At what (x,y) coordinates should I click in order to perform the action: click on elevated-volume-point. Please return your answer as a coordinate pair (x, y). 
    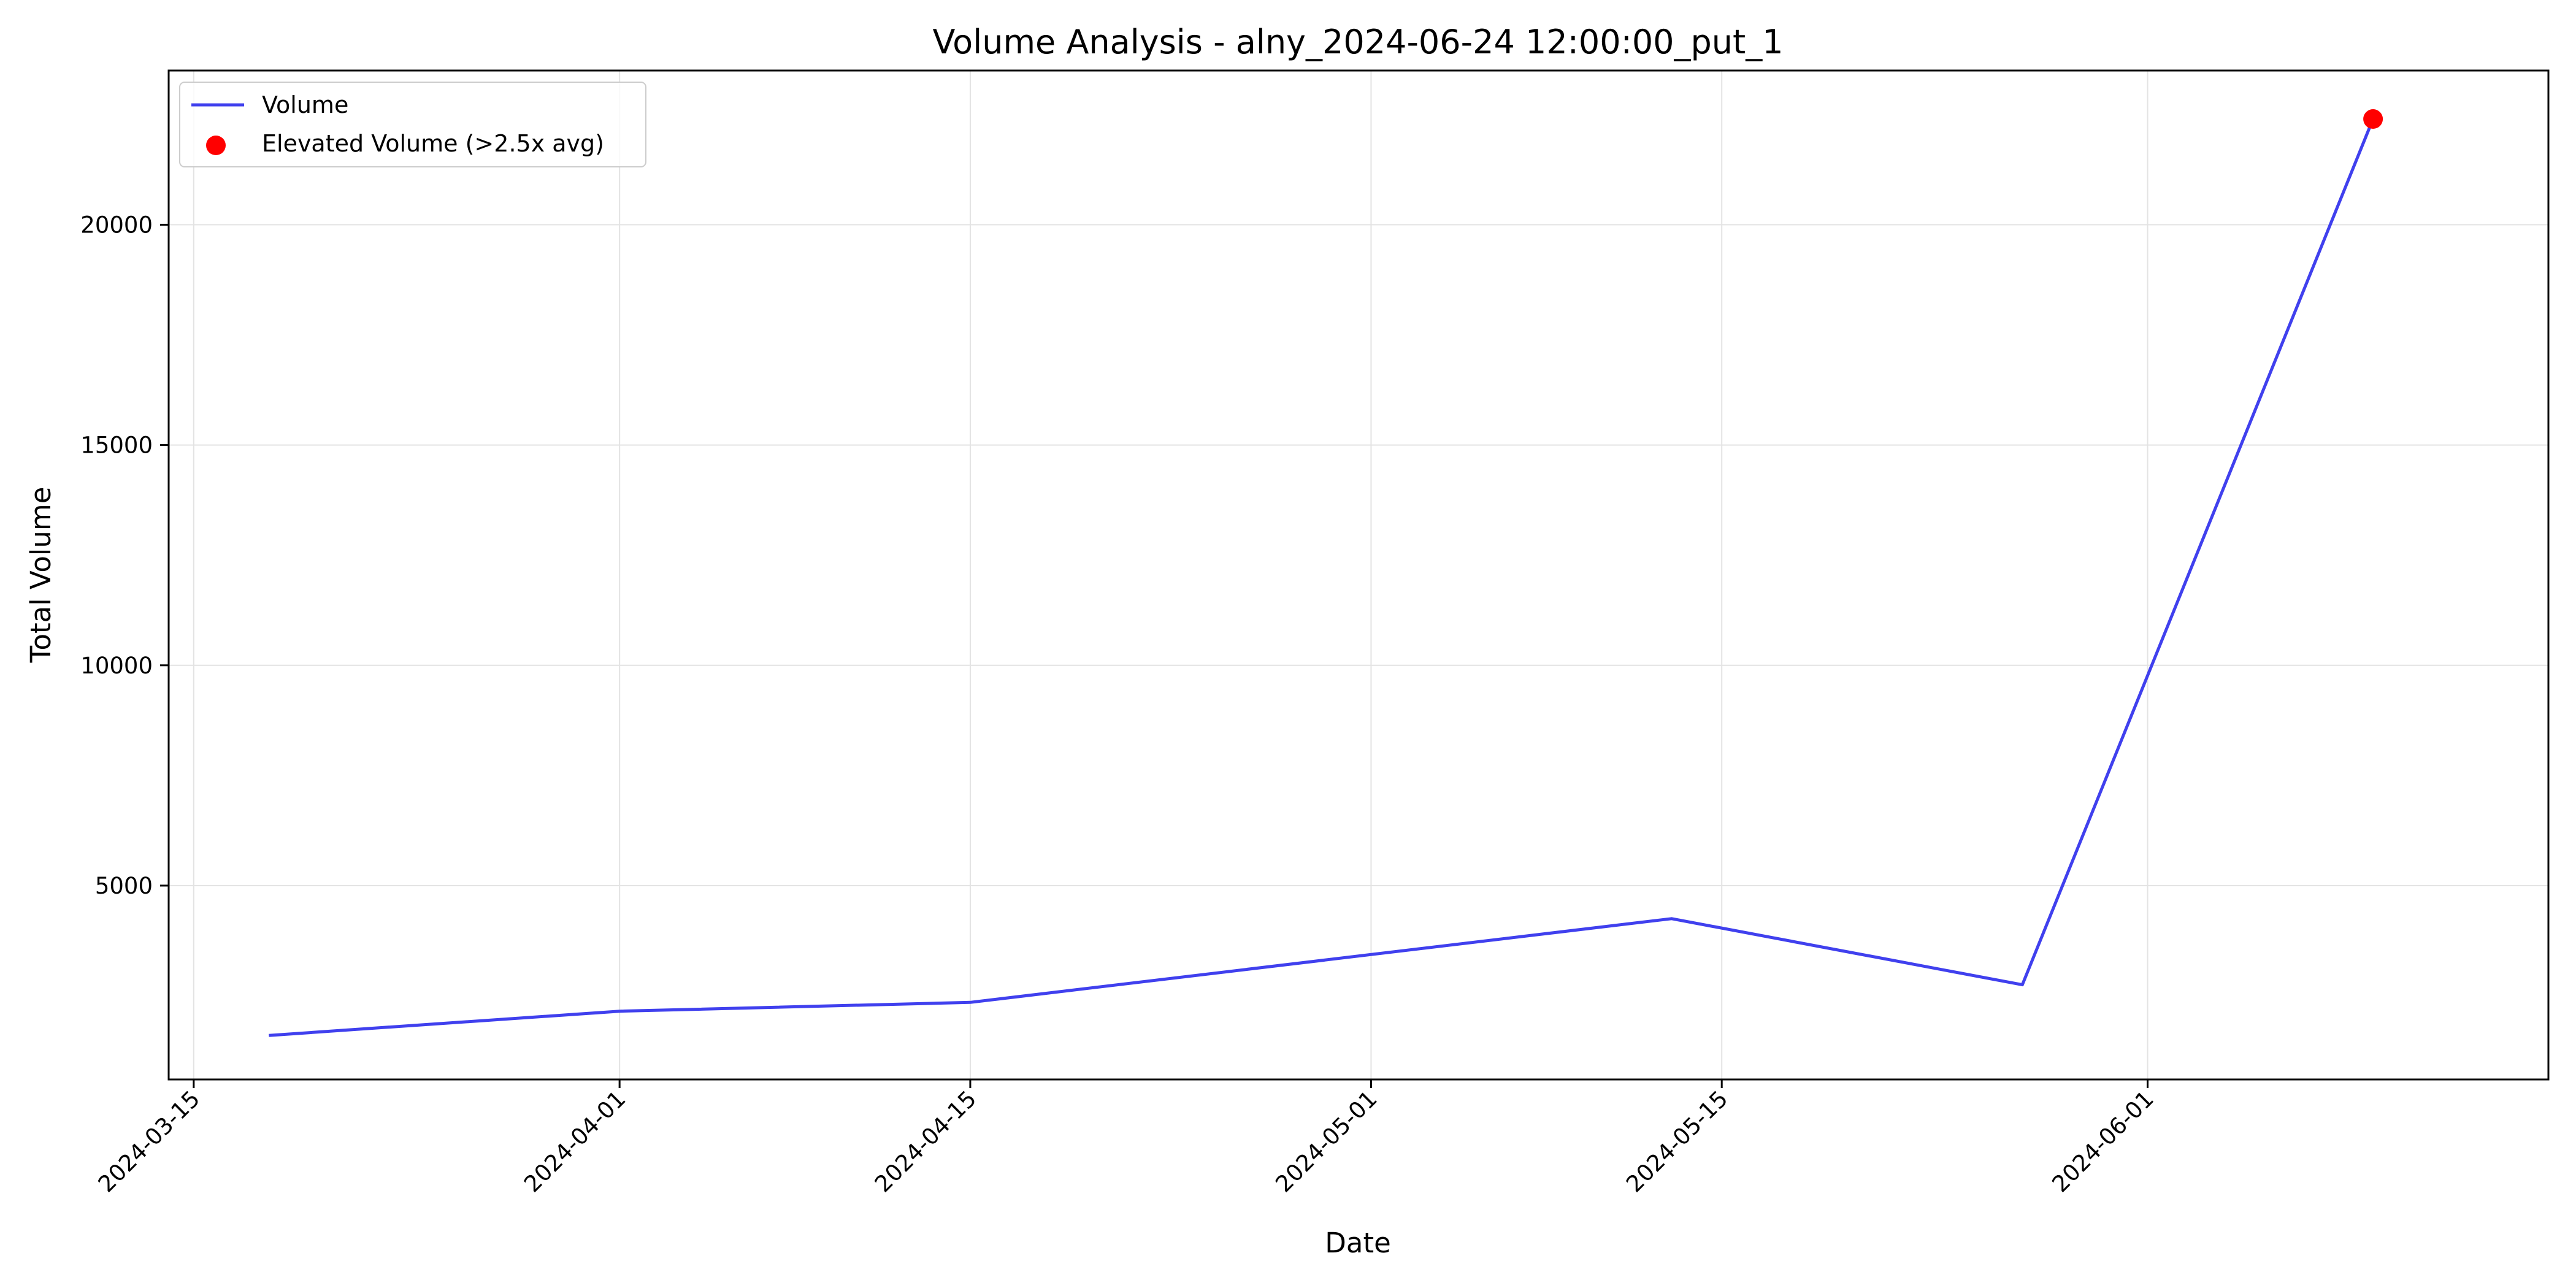
    Looking at the image, I should click on (2373, 119).